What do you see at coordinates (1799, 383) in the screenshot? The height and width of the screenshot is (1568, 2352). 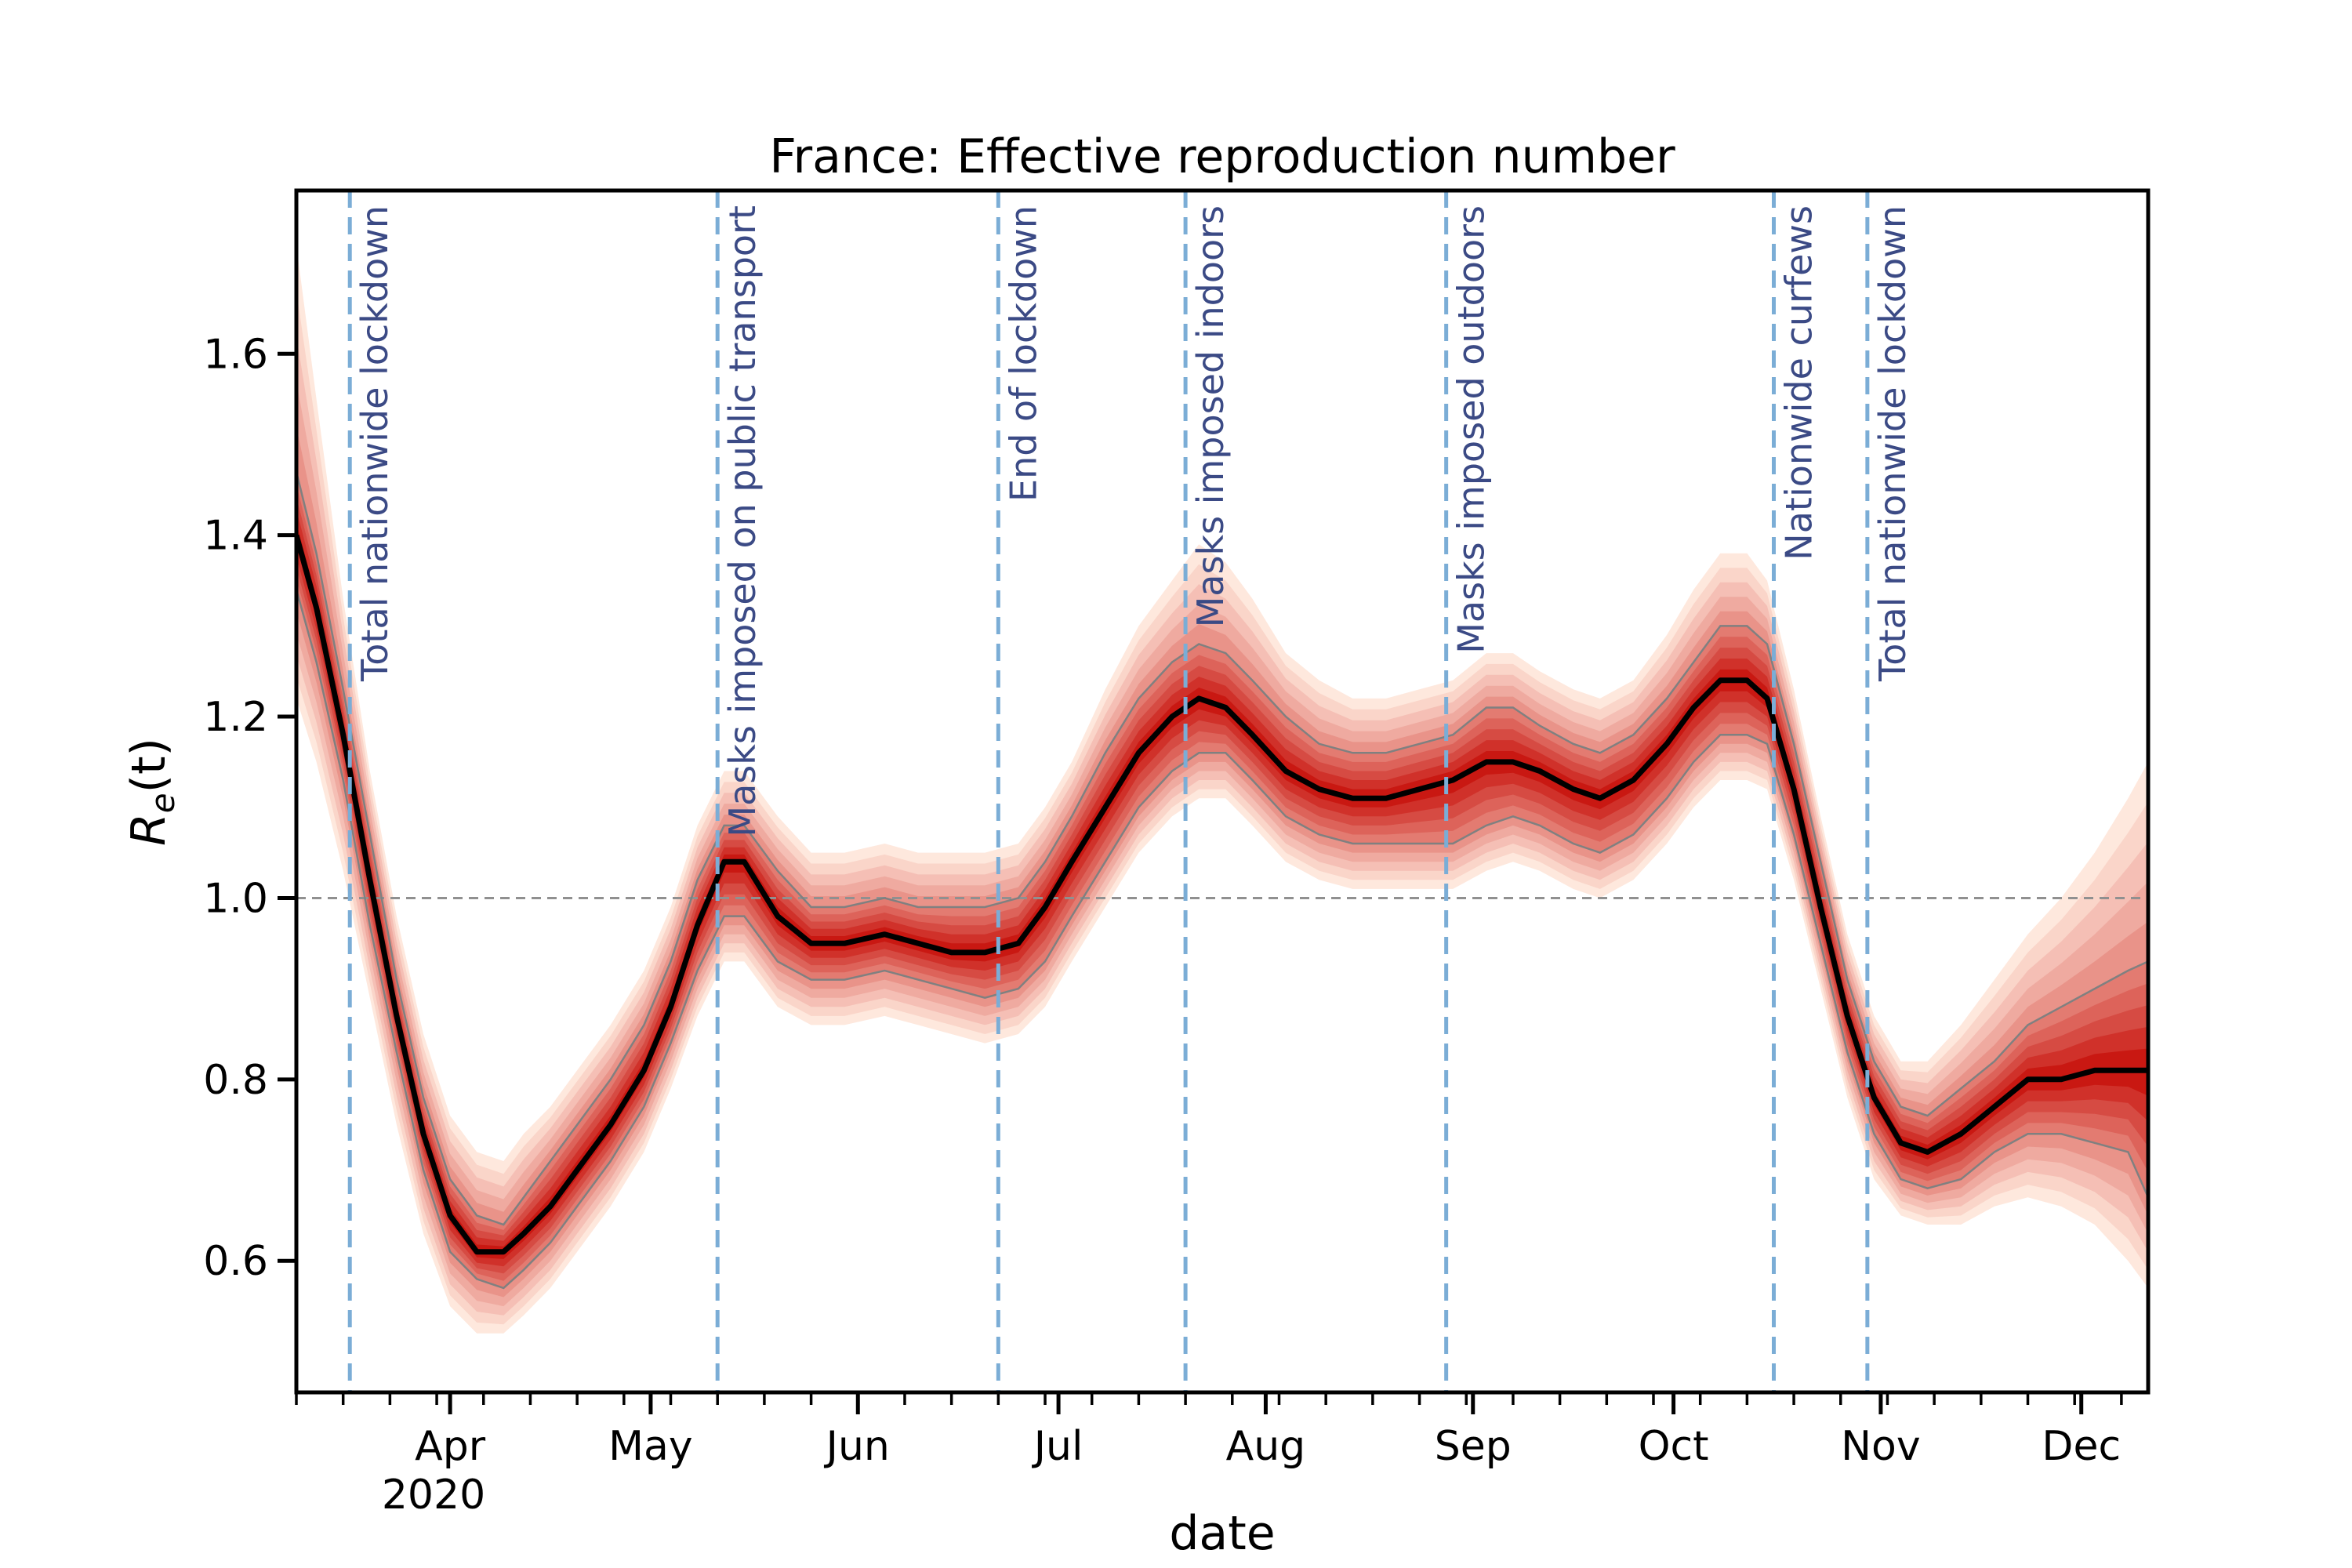 I see `event-label: Nationwide curfews` at bounding box center [1799, 383].